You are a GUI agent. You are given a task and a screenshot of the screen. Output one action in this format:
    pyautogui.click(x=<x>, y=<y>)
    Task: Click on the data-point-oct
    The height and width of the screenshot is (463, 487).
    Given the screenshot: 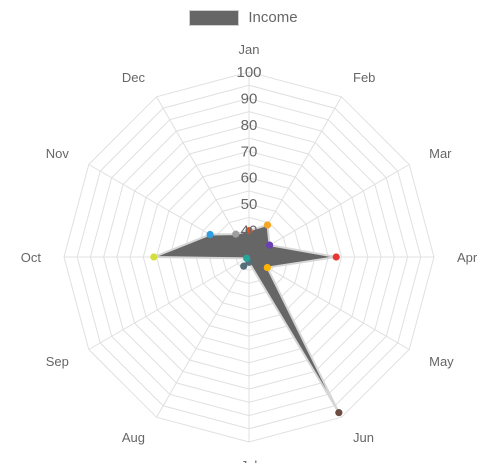 What is the action you would take?
    pyautogui.click(x=153, y=256)
    